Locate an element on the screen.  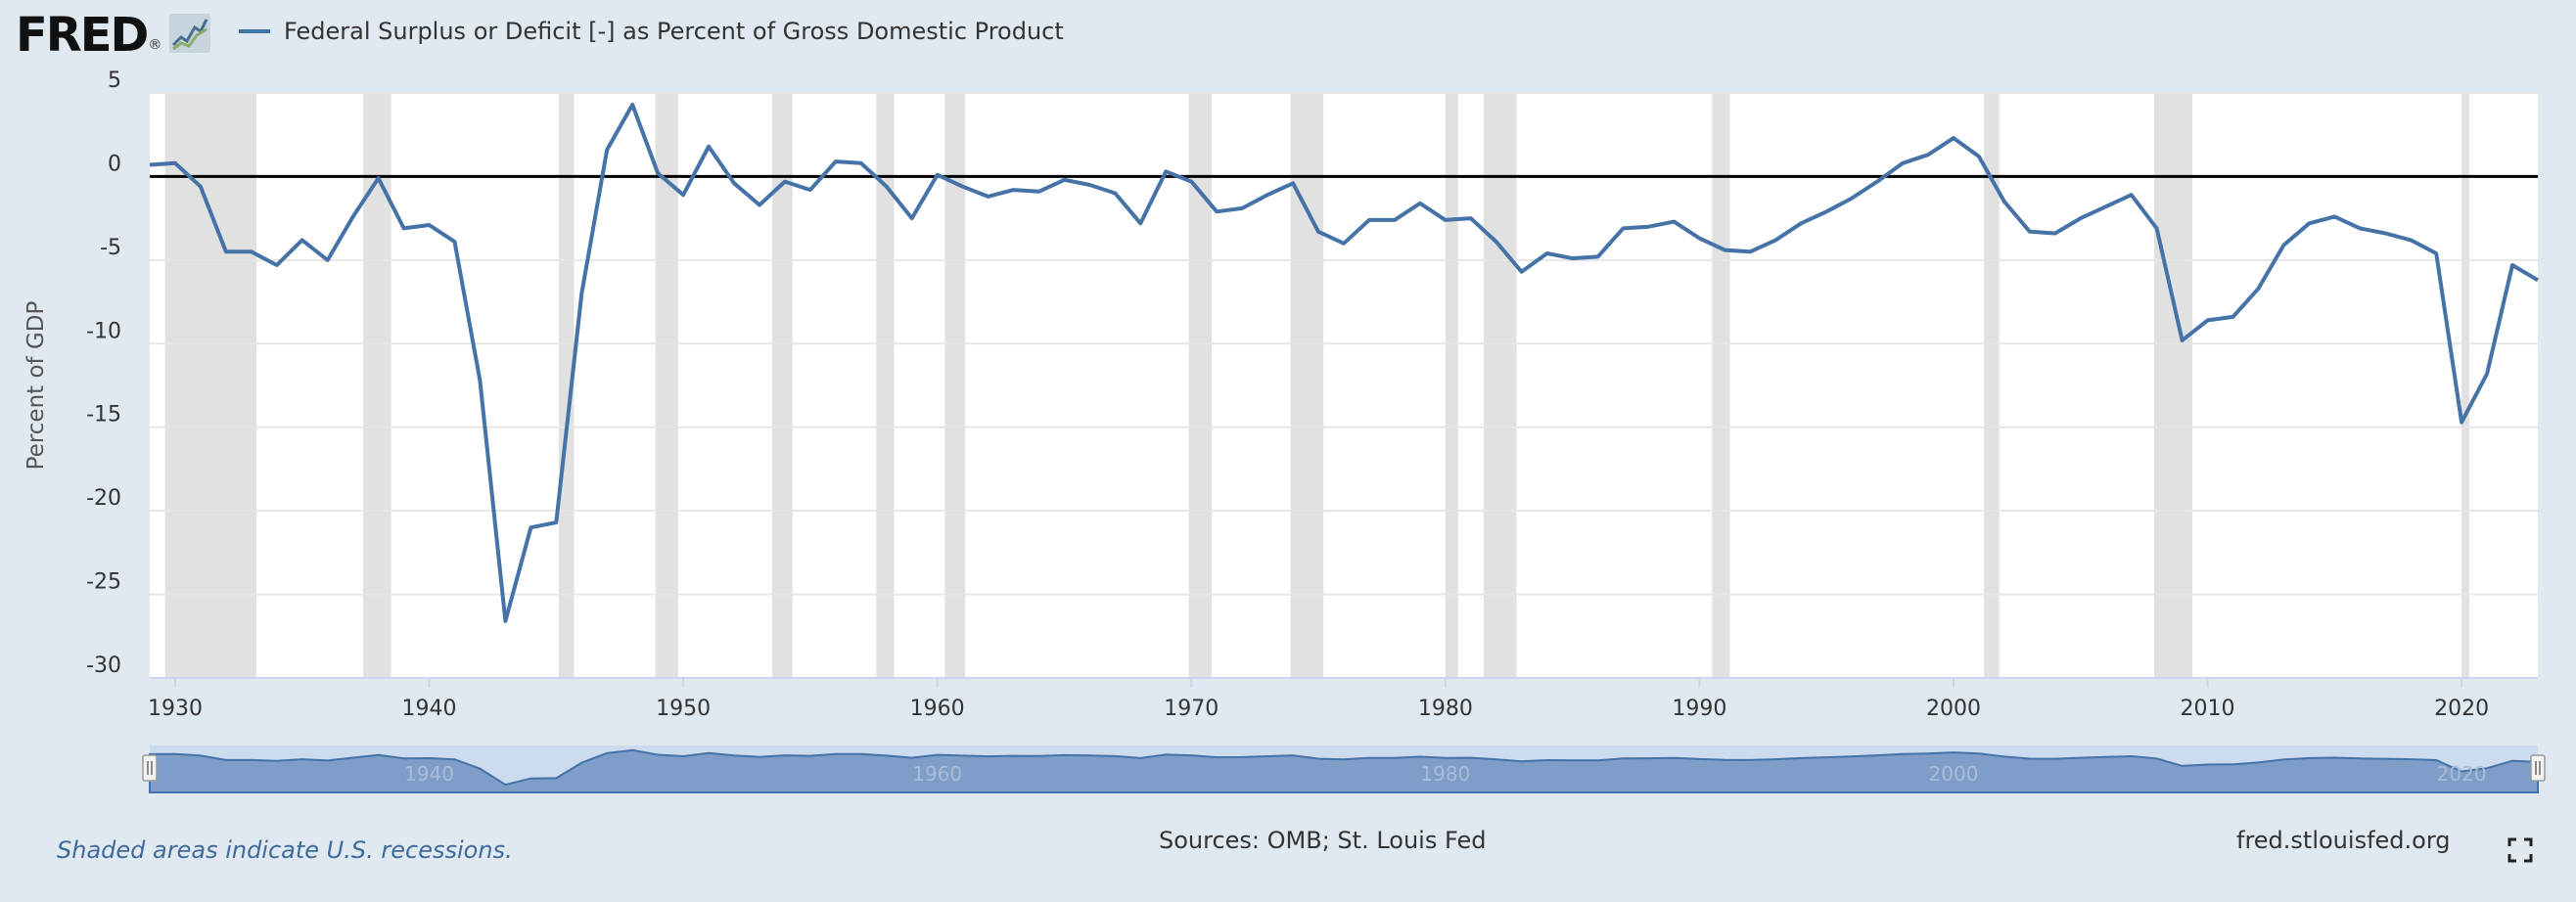
registered-mark: ® is located at coordinates (155, 45).